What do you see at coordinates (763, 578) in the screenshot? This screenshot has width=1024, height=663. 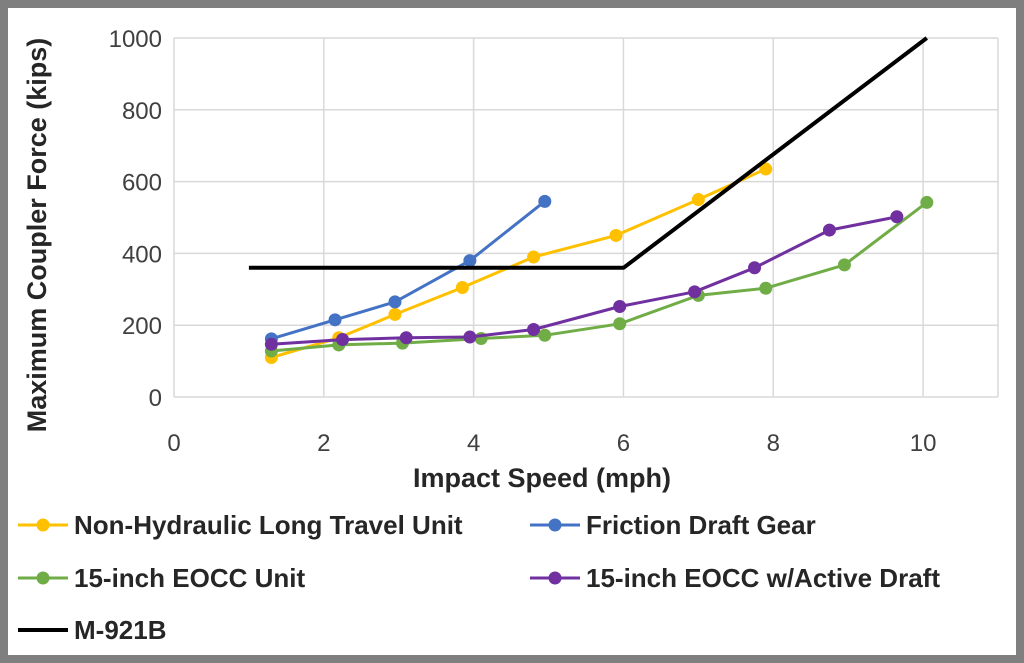 I see `legend-label: 15-inch EOCC w/Active Draft` at bounding box center [763, 578].